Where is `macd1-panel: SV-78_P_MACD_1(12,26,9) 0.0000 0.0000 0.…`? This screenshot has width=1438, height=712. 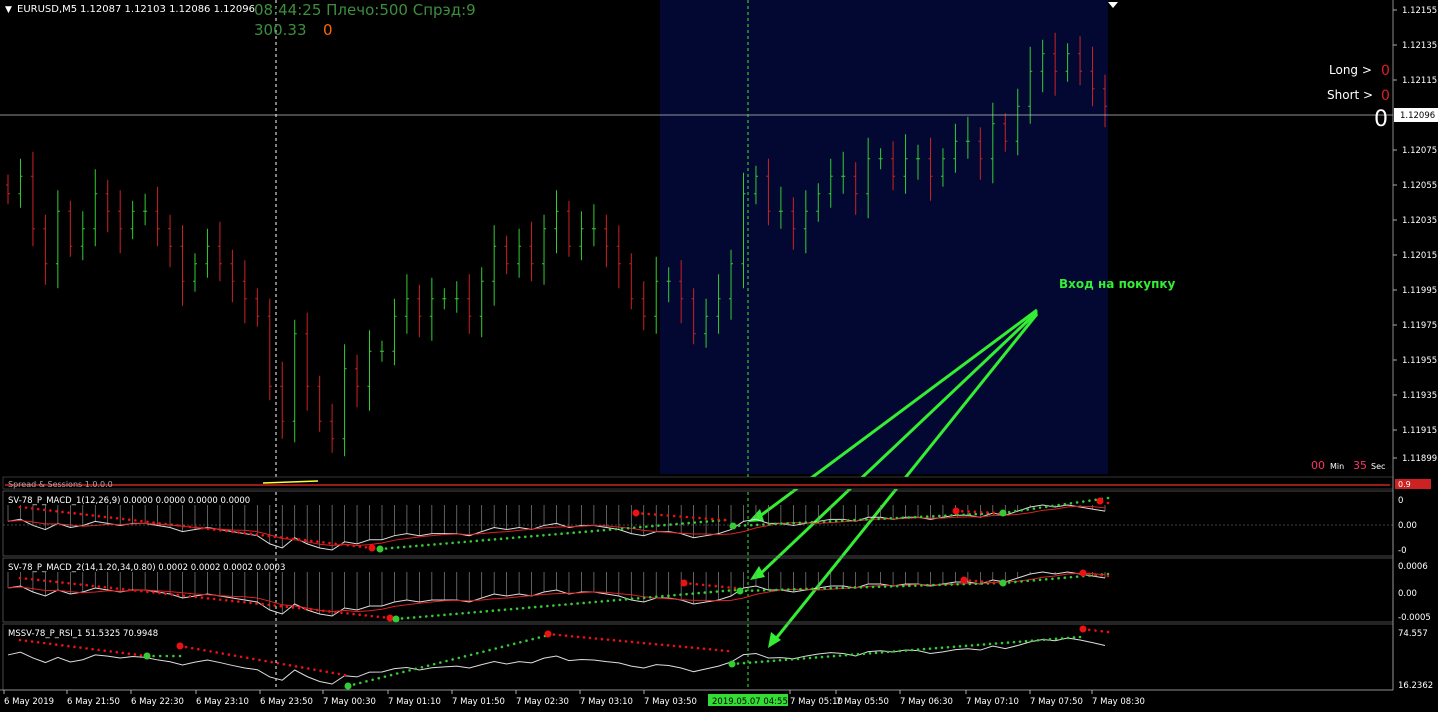 macd1-panel: SV-78_P_MACD_1(12,26,9) 0.0000 0.0000 0.… is located at coordinates (698, 523).